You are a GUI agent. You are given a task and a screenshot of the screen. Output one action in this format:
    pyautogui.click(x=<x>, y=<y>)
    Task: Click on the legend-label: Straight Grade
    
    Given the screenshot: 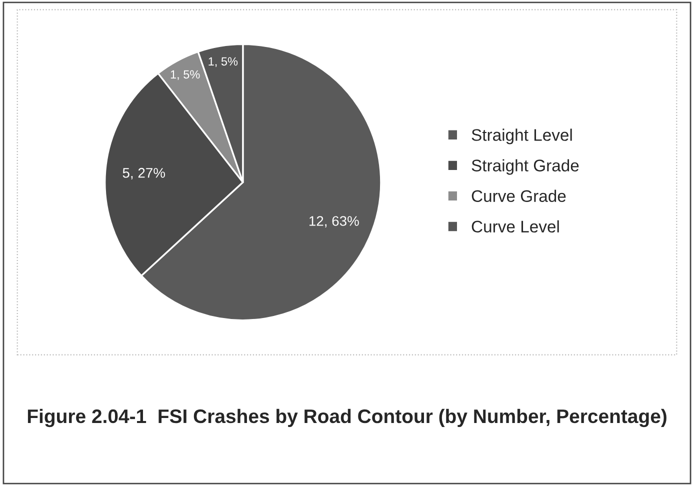 What is the action you would take?
    pyautogui.click(x=525, y=167)
    